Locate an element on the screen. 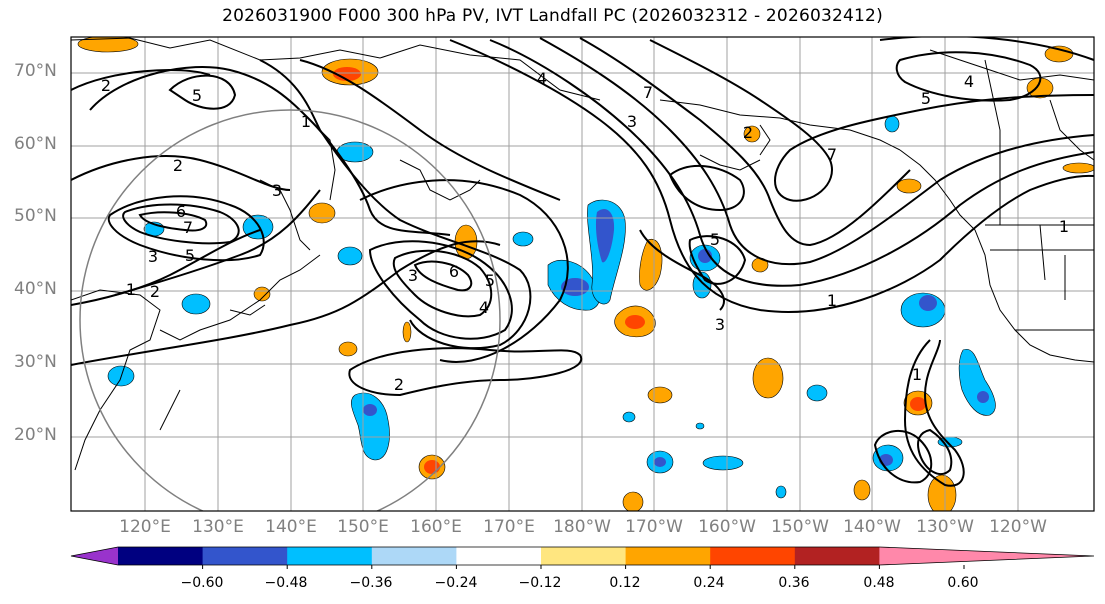 The image size is (1105, 604). colorbar-tick-label: −0.60 is located at coordinates (202, 583).